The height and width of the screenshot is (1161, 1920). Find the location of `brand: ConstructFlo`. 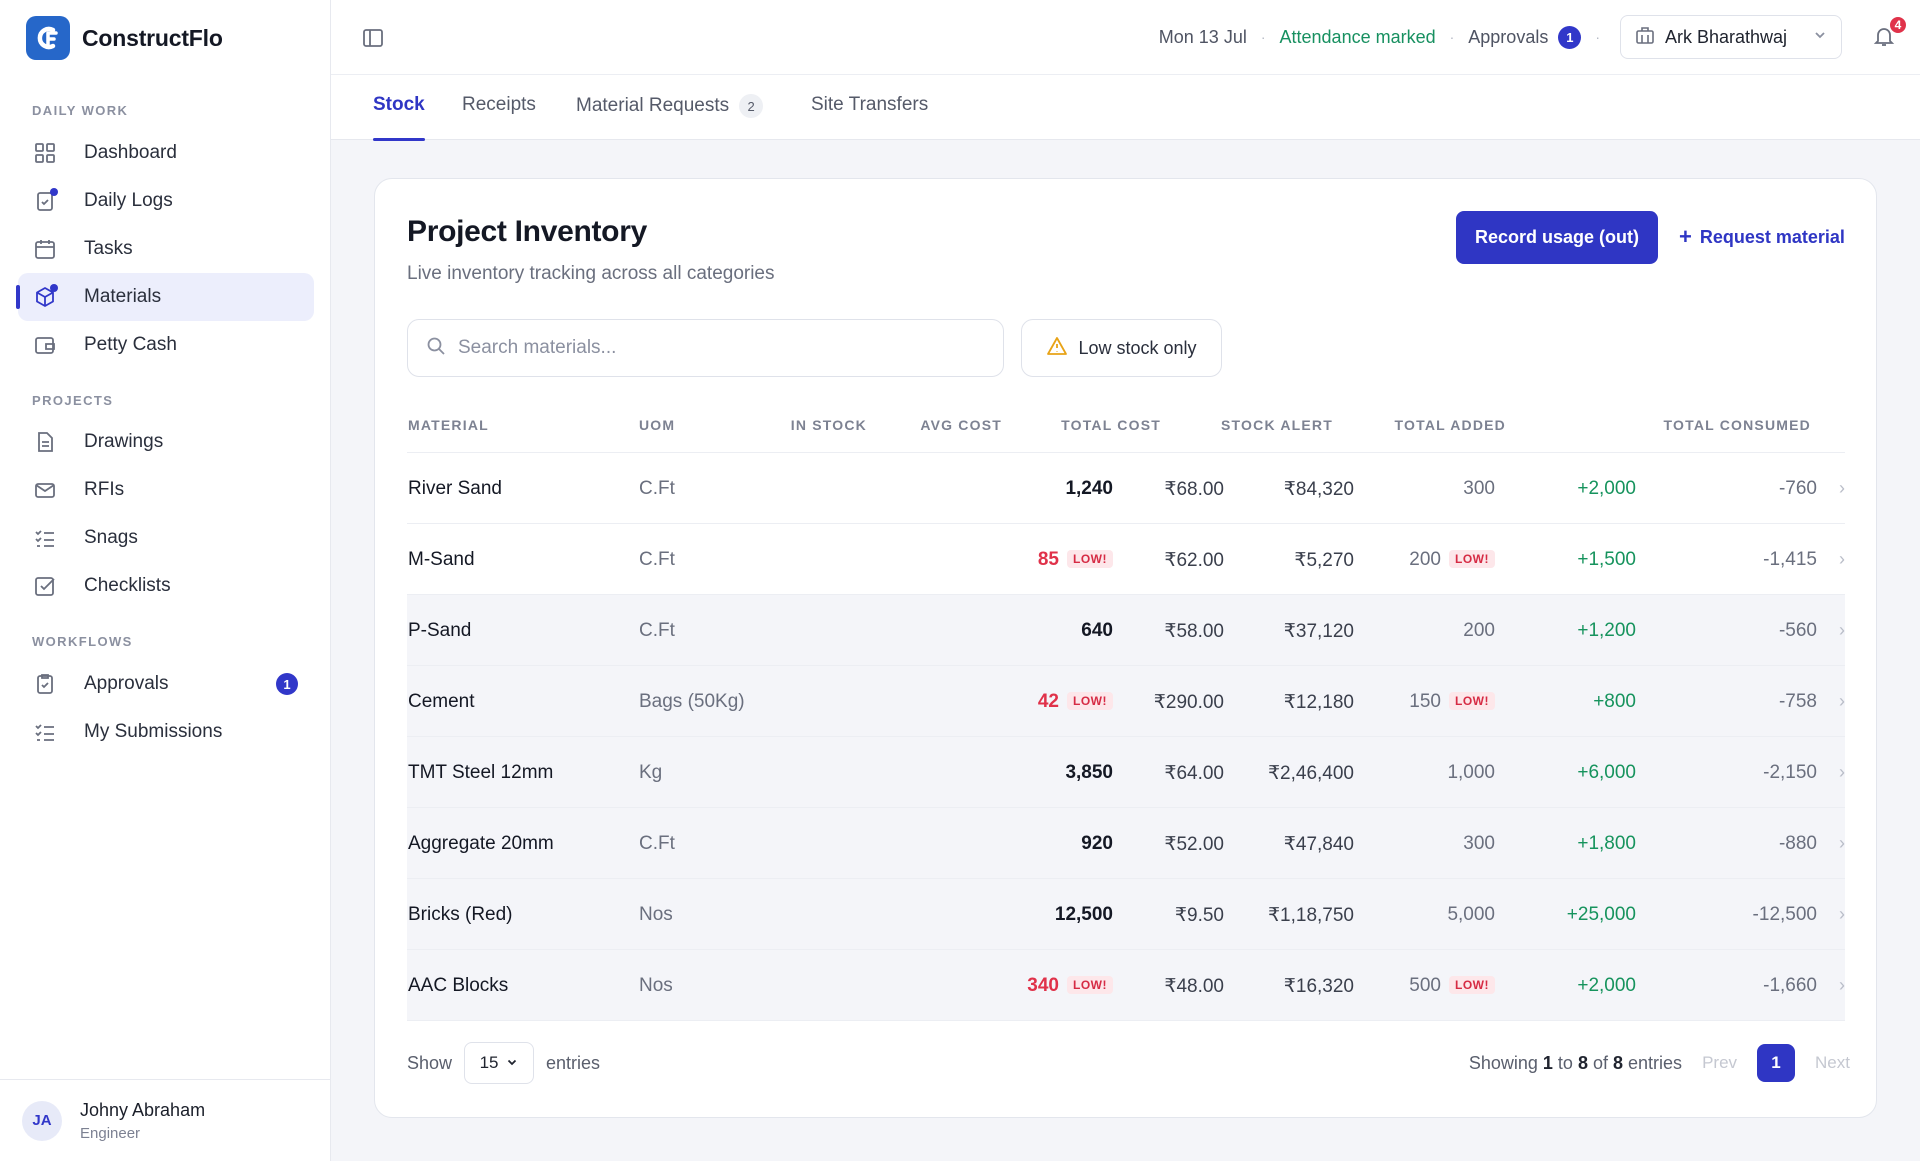

brand: ConstructFlo is located at coordinates (124, 38).